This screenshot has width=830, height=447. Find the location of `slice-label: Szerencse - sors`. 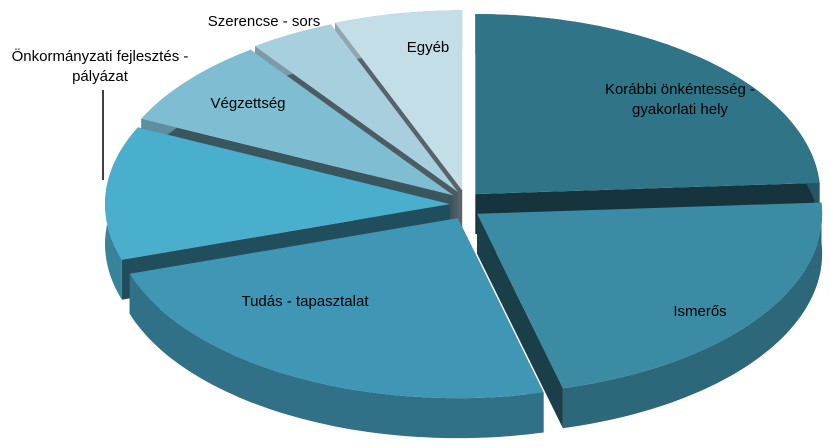

slice-label: Szerencse - sors is located at coordinates (264, 21).